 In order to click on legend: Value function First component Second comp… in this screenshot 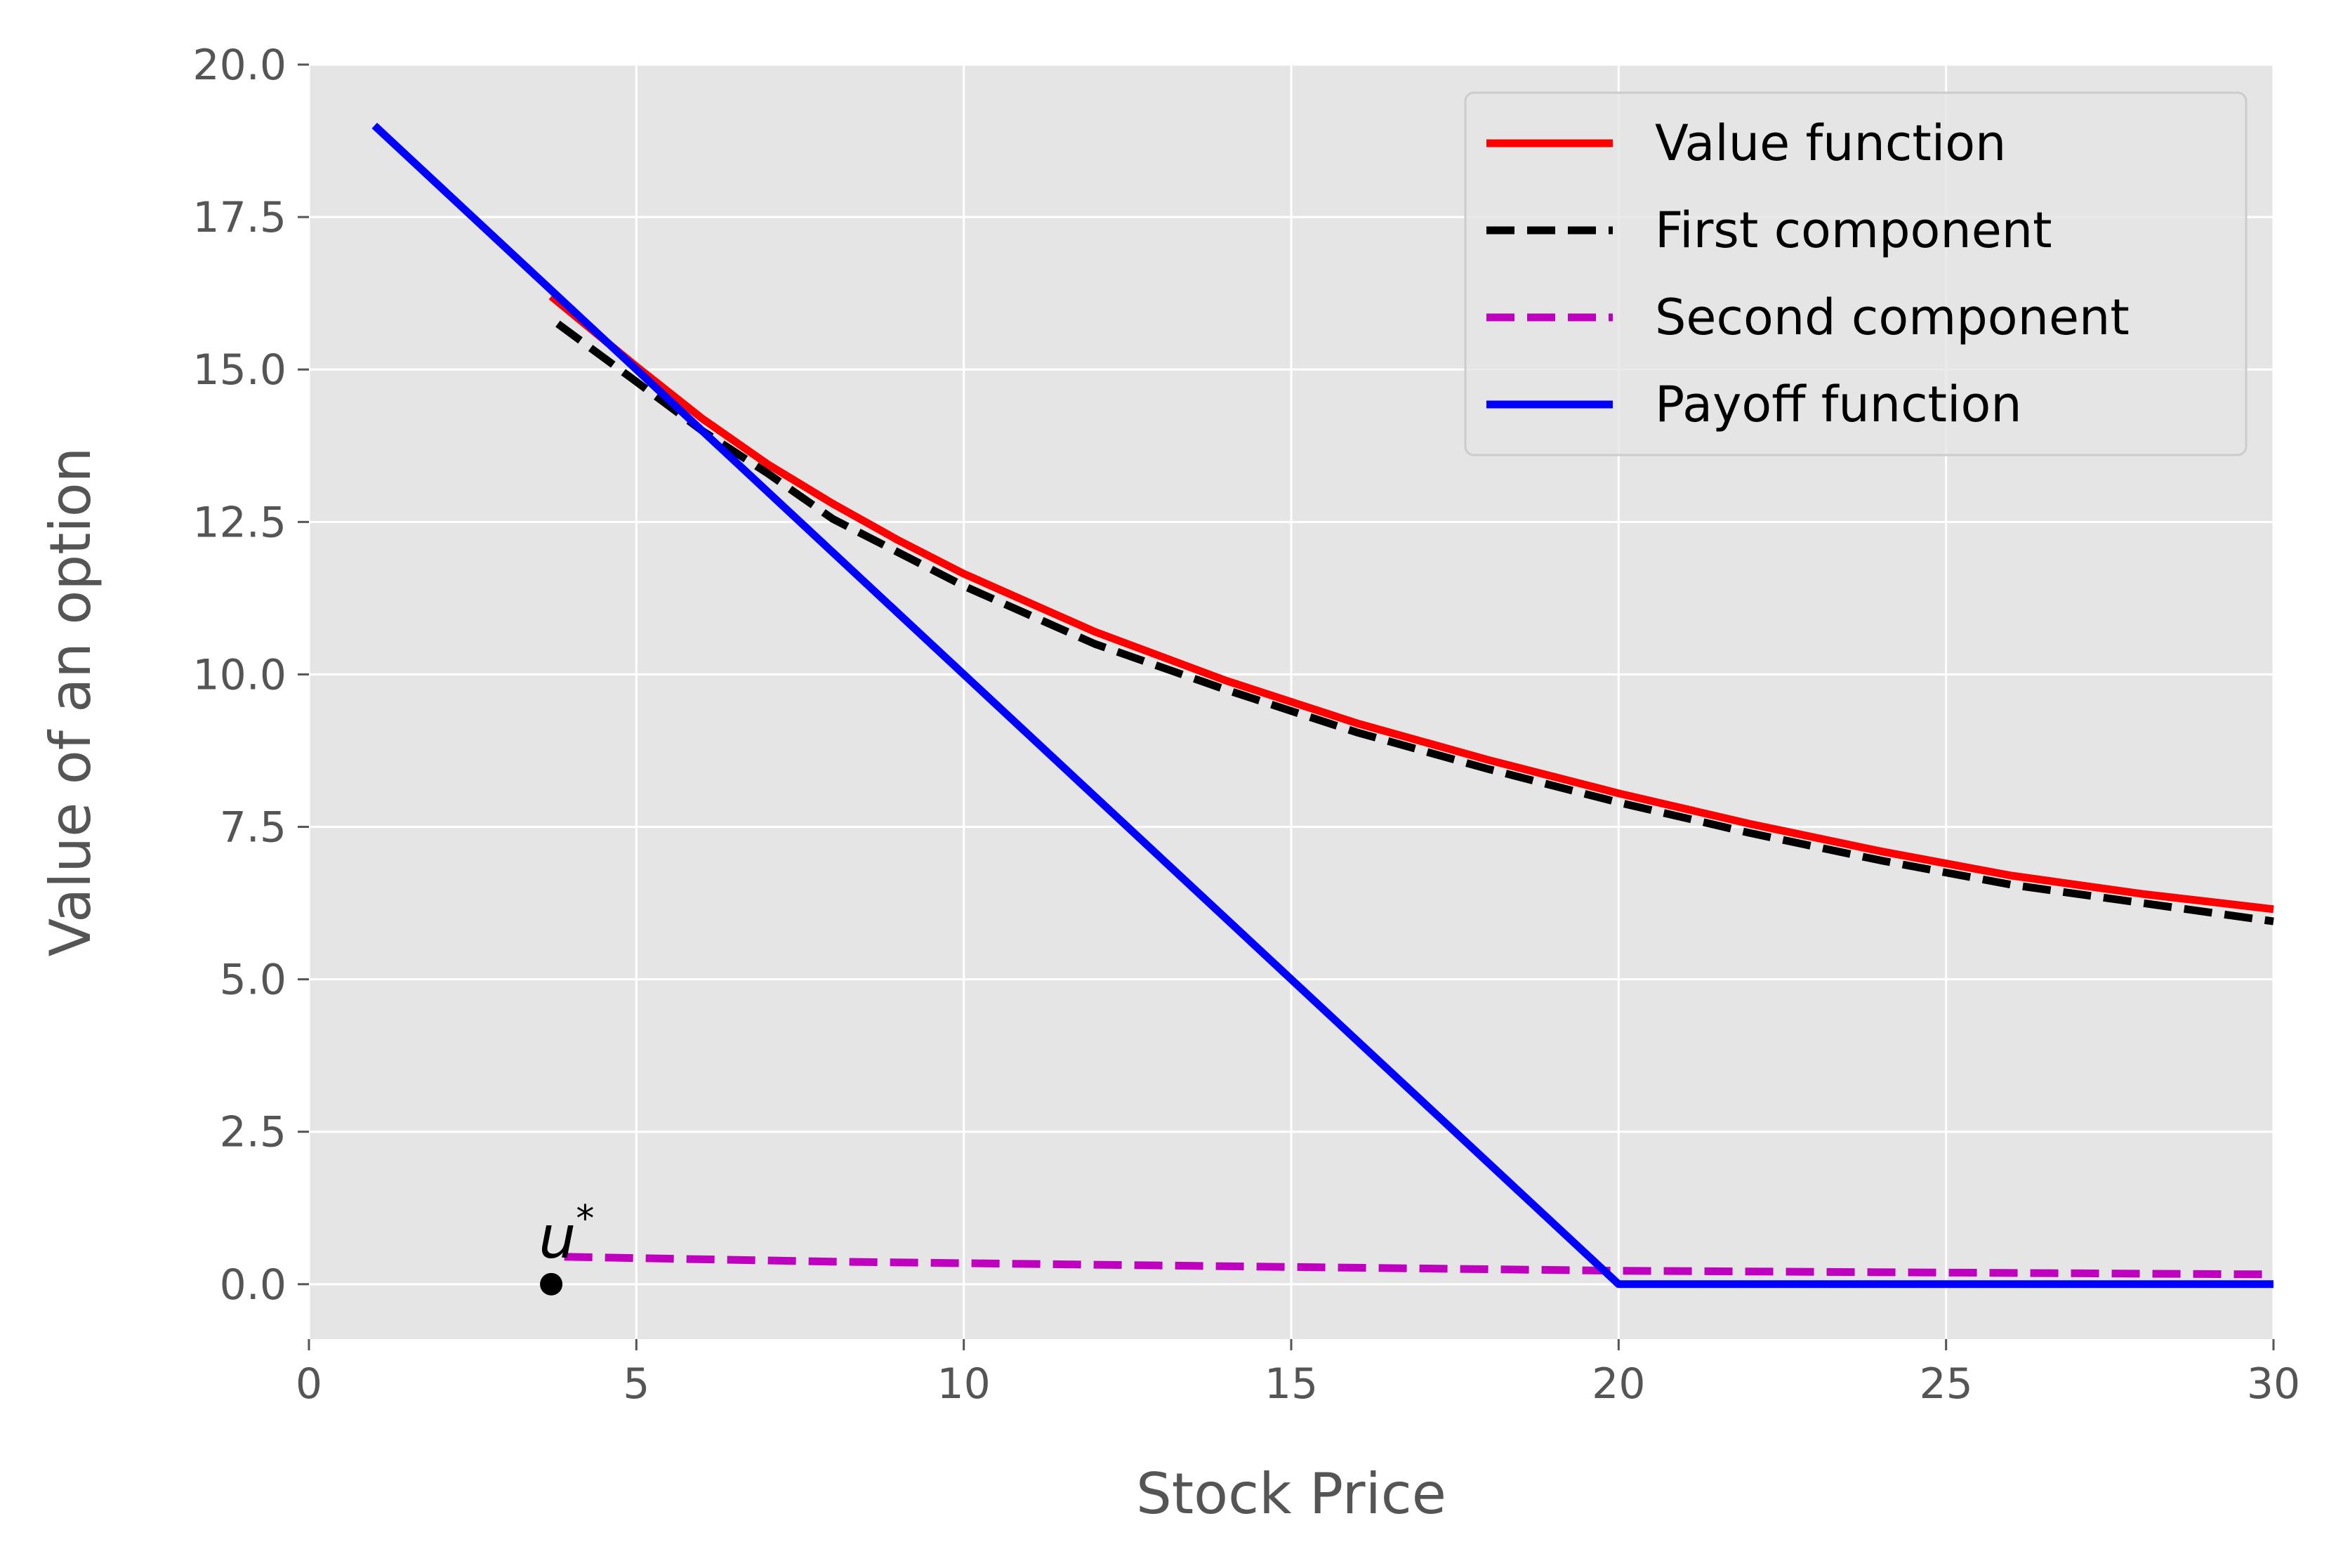, I will do `click(1856, 273)`.